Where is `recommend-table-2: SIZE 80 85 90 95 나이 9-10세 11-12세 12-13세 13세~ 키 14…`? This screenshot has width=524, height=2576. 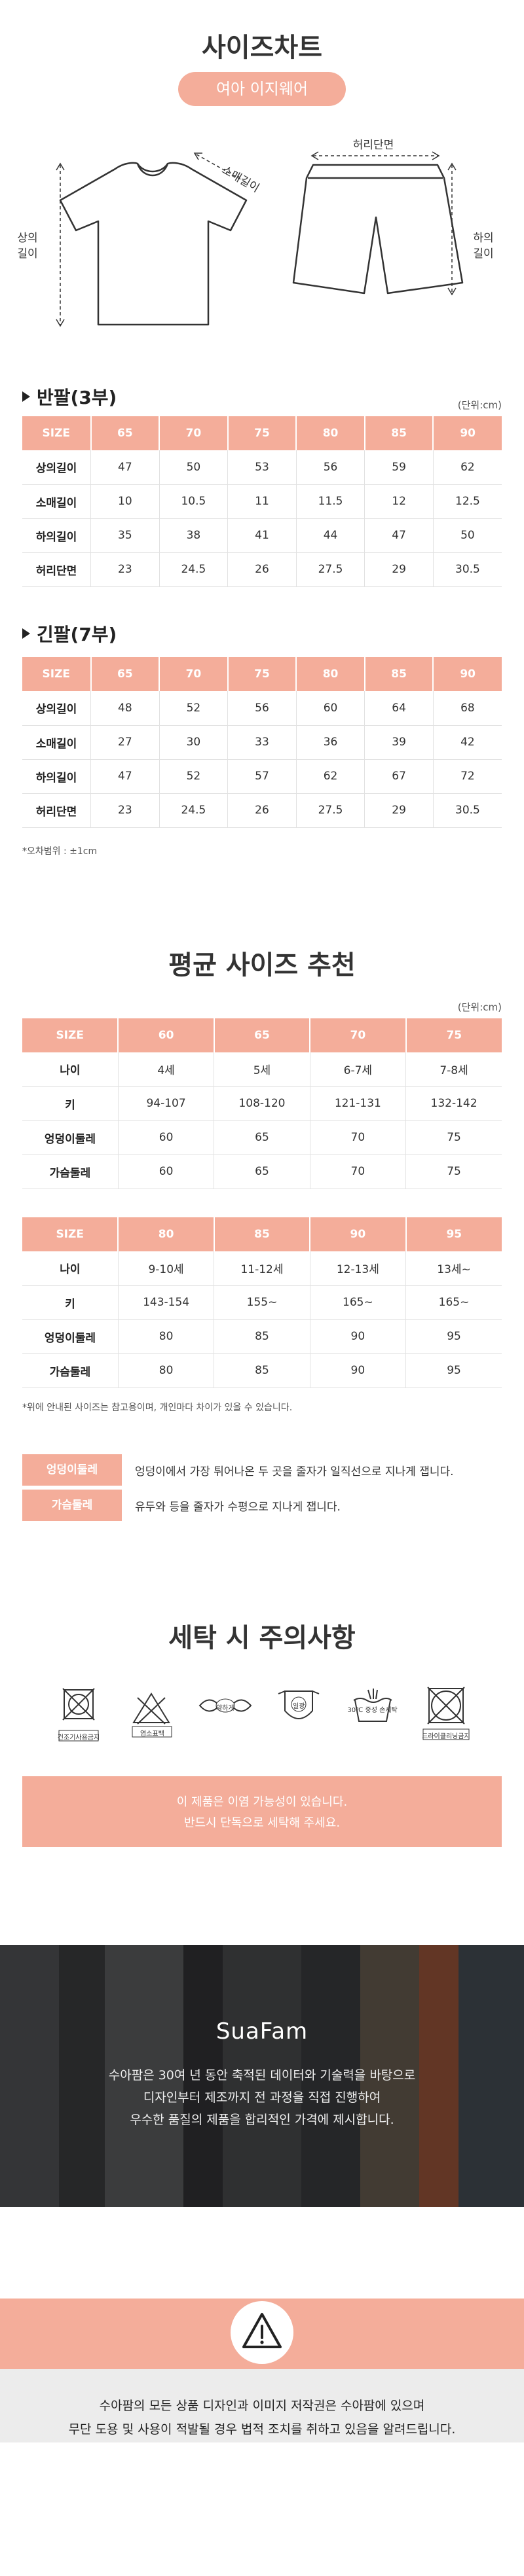
recommend-table-2: SIZE 80 85 90 95 나이 9-10세 11-12세 12-13세 13세~ 키 14… is located at coordinates (262, 1302).